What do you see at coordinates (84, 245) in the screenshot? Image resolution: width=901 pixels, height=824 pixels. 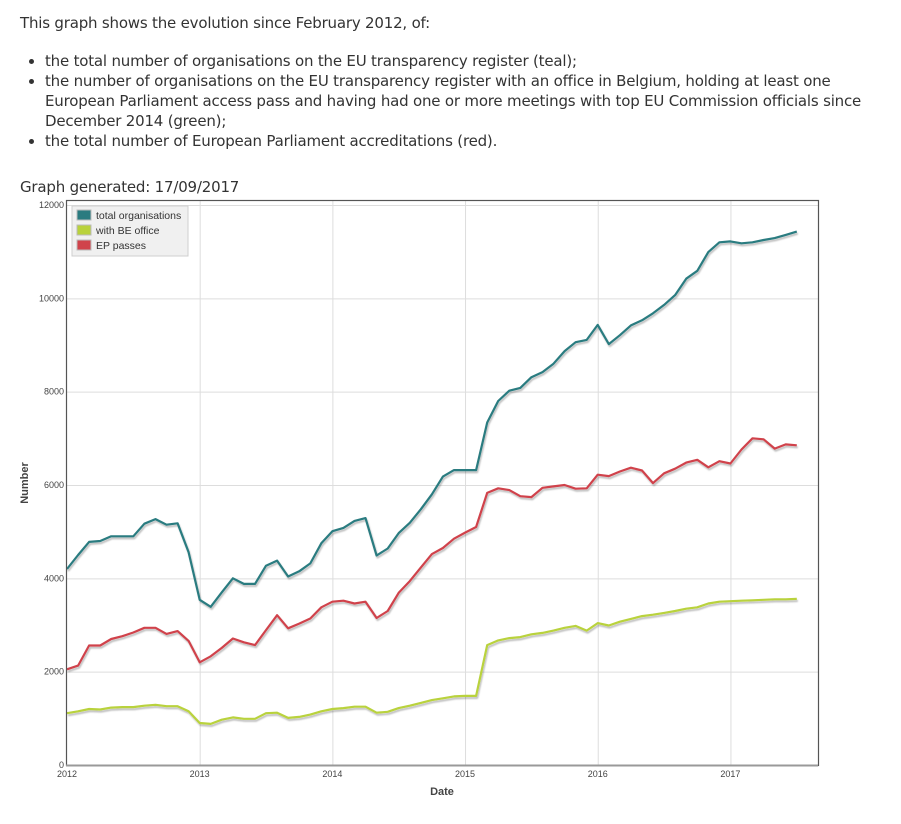 I see `legend-swatch-ep-passes` at bounding box center [84, 245].